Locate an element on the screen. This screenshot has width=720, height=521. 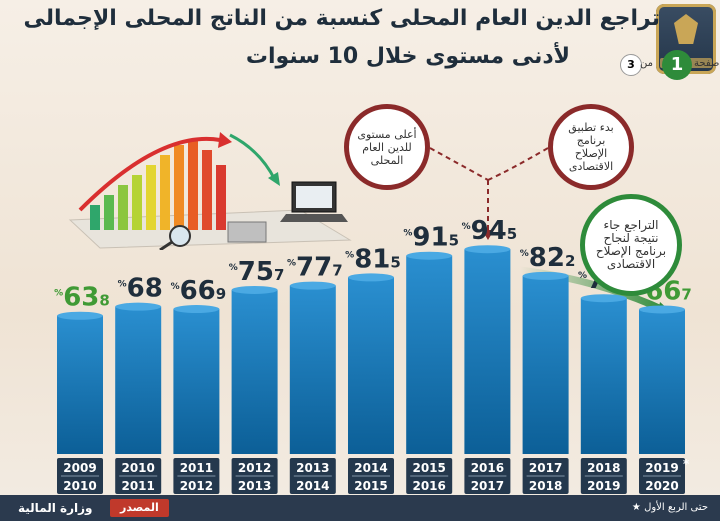
bar-value-label-4: %777 is located at coordinates (315, 268).